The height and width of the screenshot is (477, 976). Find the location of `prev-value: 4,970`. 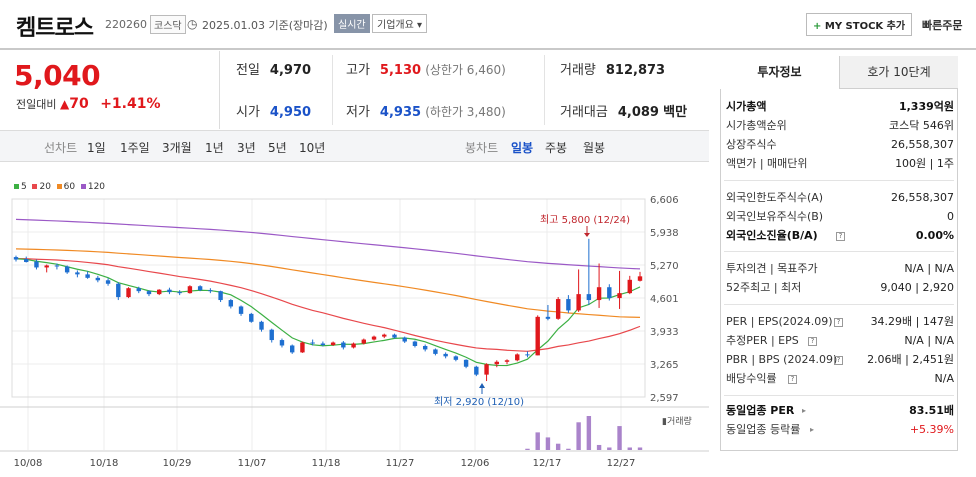

prev-value: 4,970 is located at coordinates (290, 70).